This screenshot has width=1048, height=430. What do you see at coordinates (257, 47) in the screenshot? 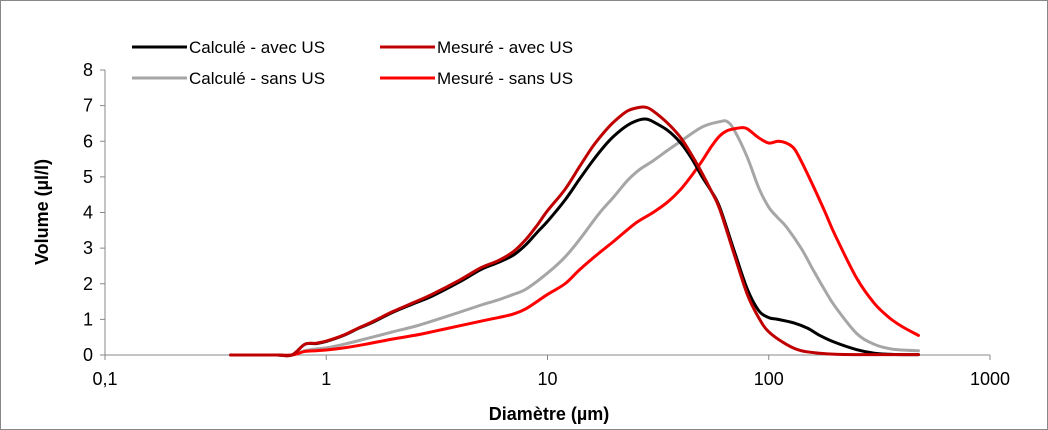
I see `legend-label: Calculé - avec US` at bounding box center [257, 47].